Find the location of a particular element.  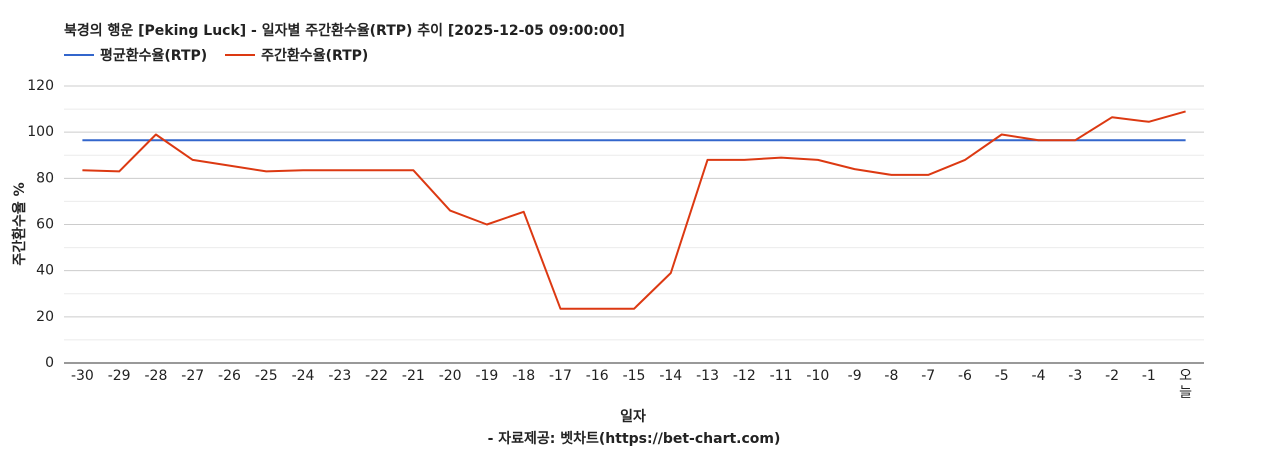

x-tick-label: -13 is located at coordinates (707, 376).